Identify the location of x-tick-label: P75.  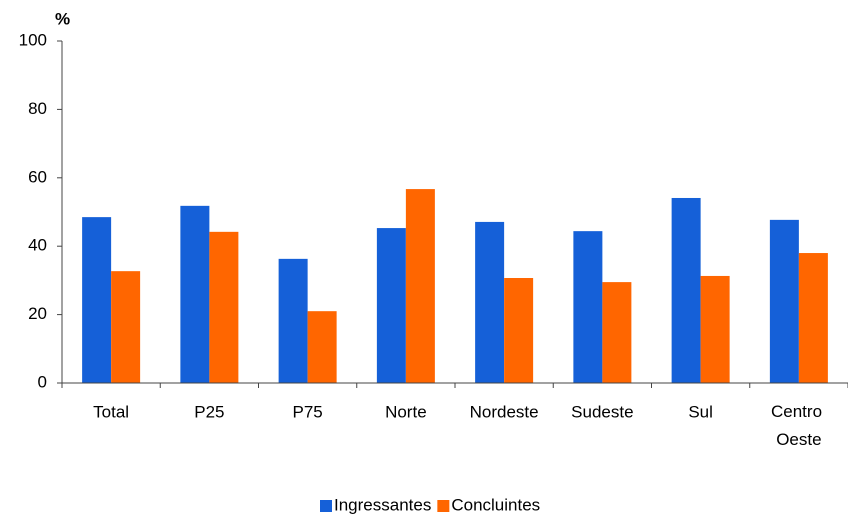
(308, 411).